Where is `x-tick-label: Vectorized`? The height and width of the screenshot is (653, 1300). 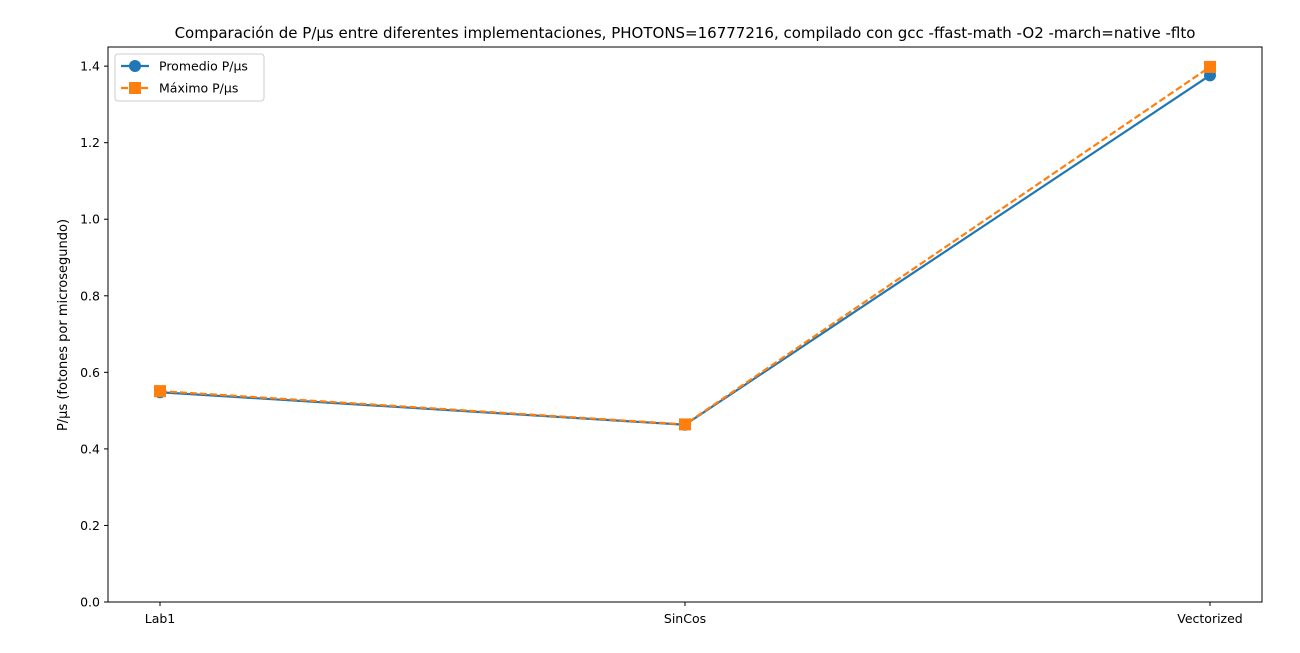
x-tick-label: Vectorized is located at coordinates (1210, 618).